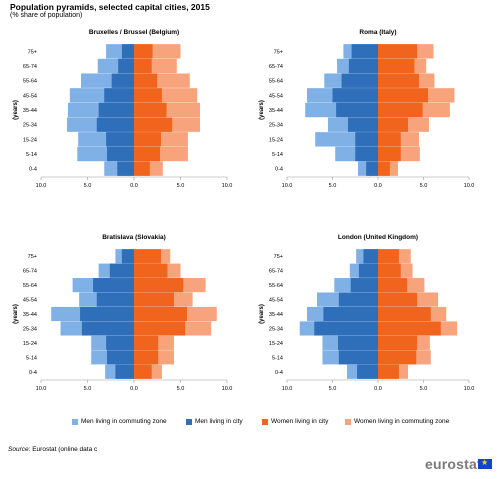 Image resolution: width=500 pixels, height=479 pixels. Describe the element at coordinates (300, 421) in the screenshot. I see `legend-label: Women living in city` at that location.